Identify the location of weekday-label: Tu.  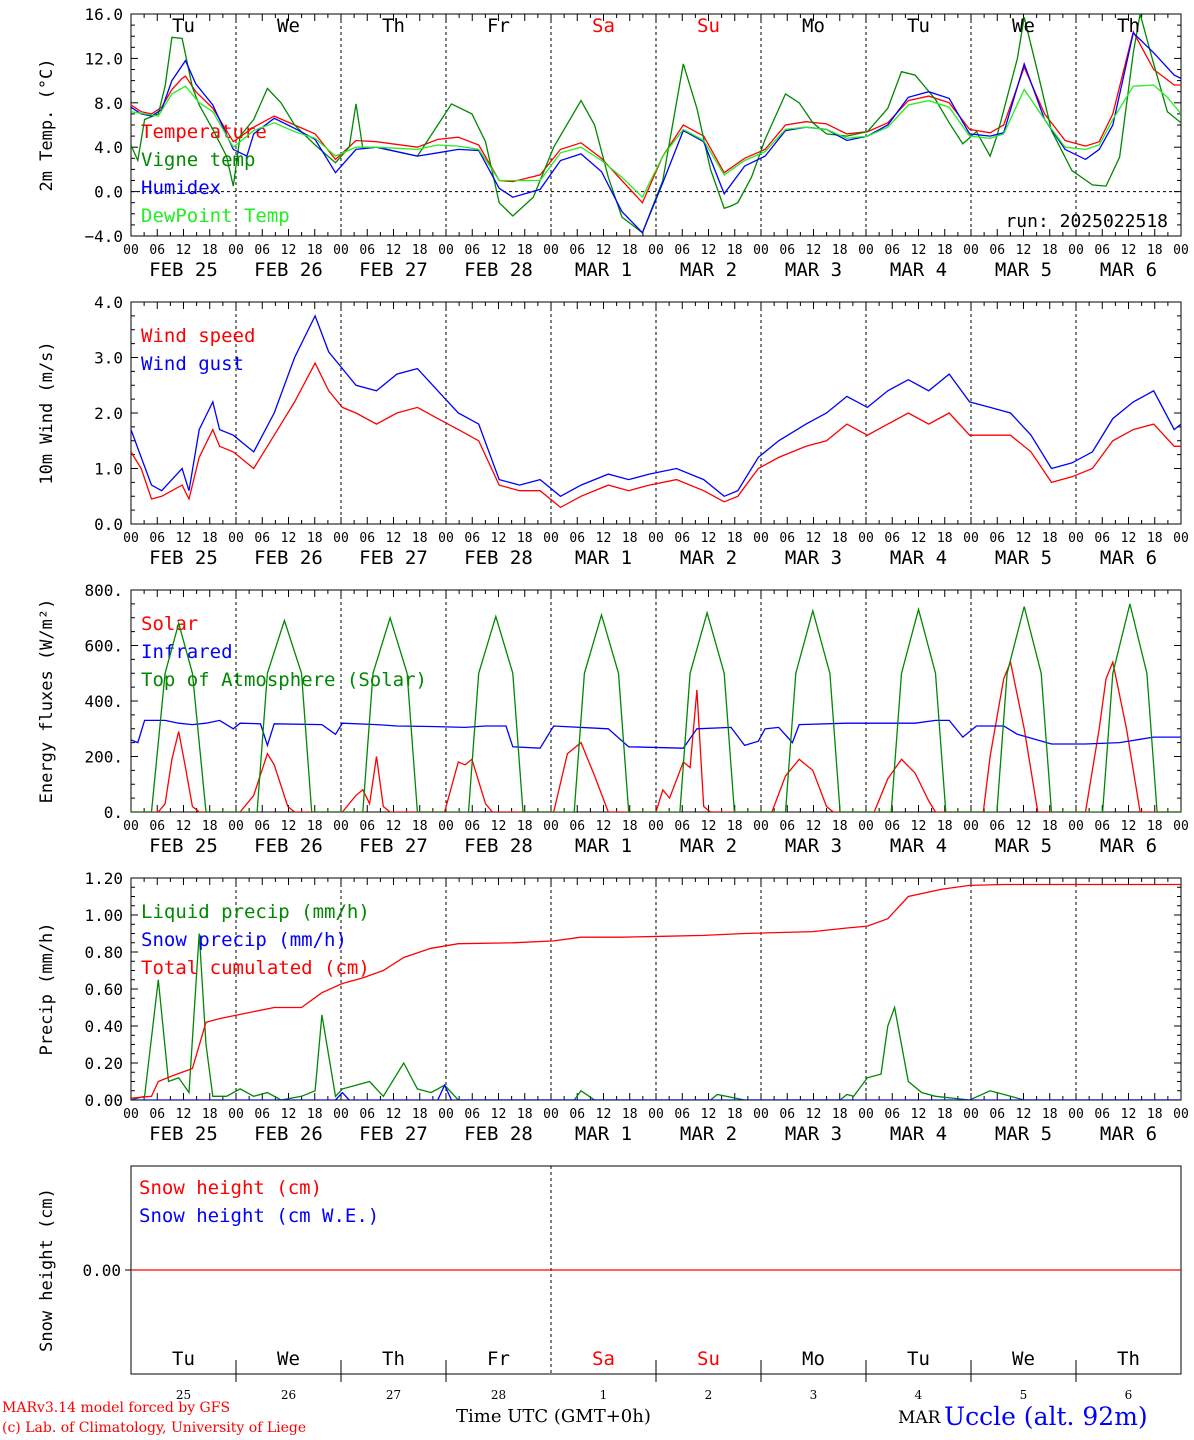
(918, 26).